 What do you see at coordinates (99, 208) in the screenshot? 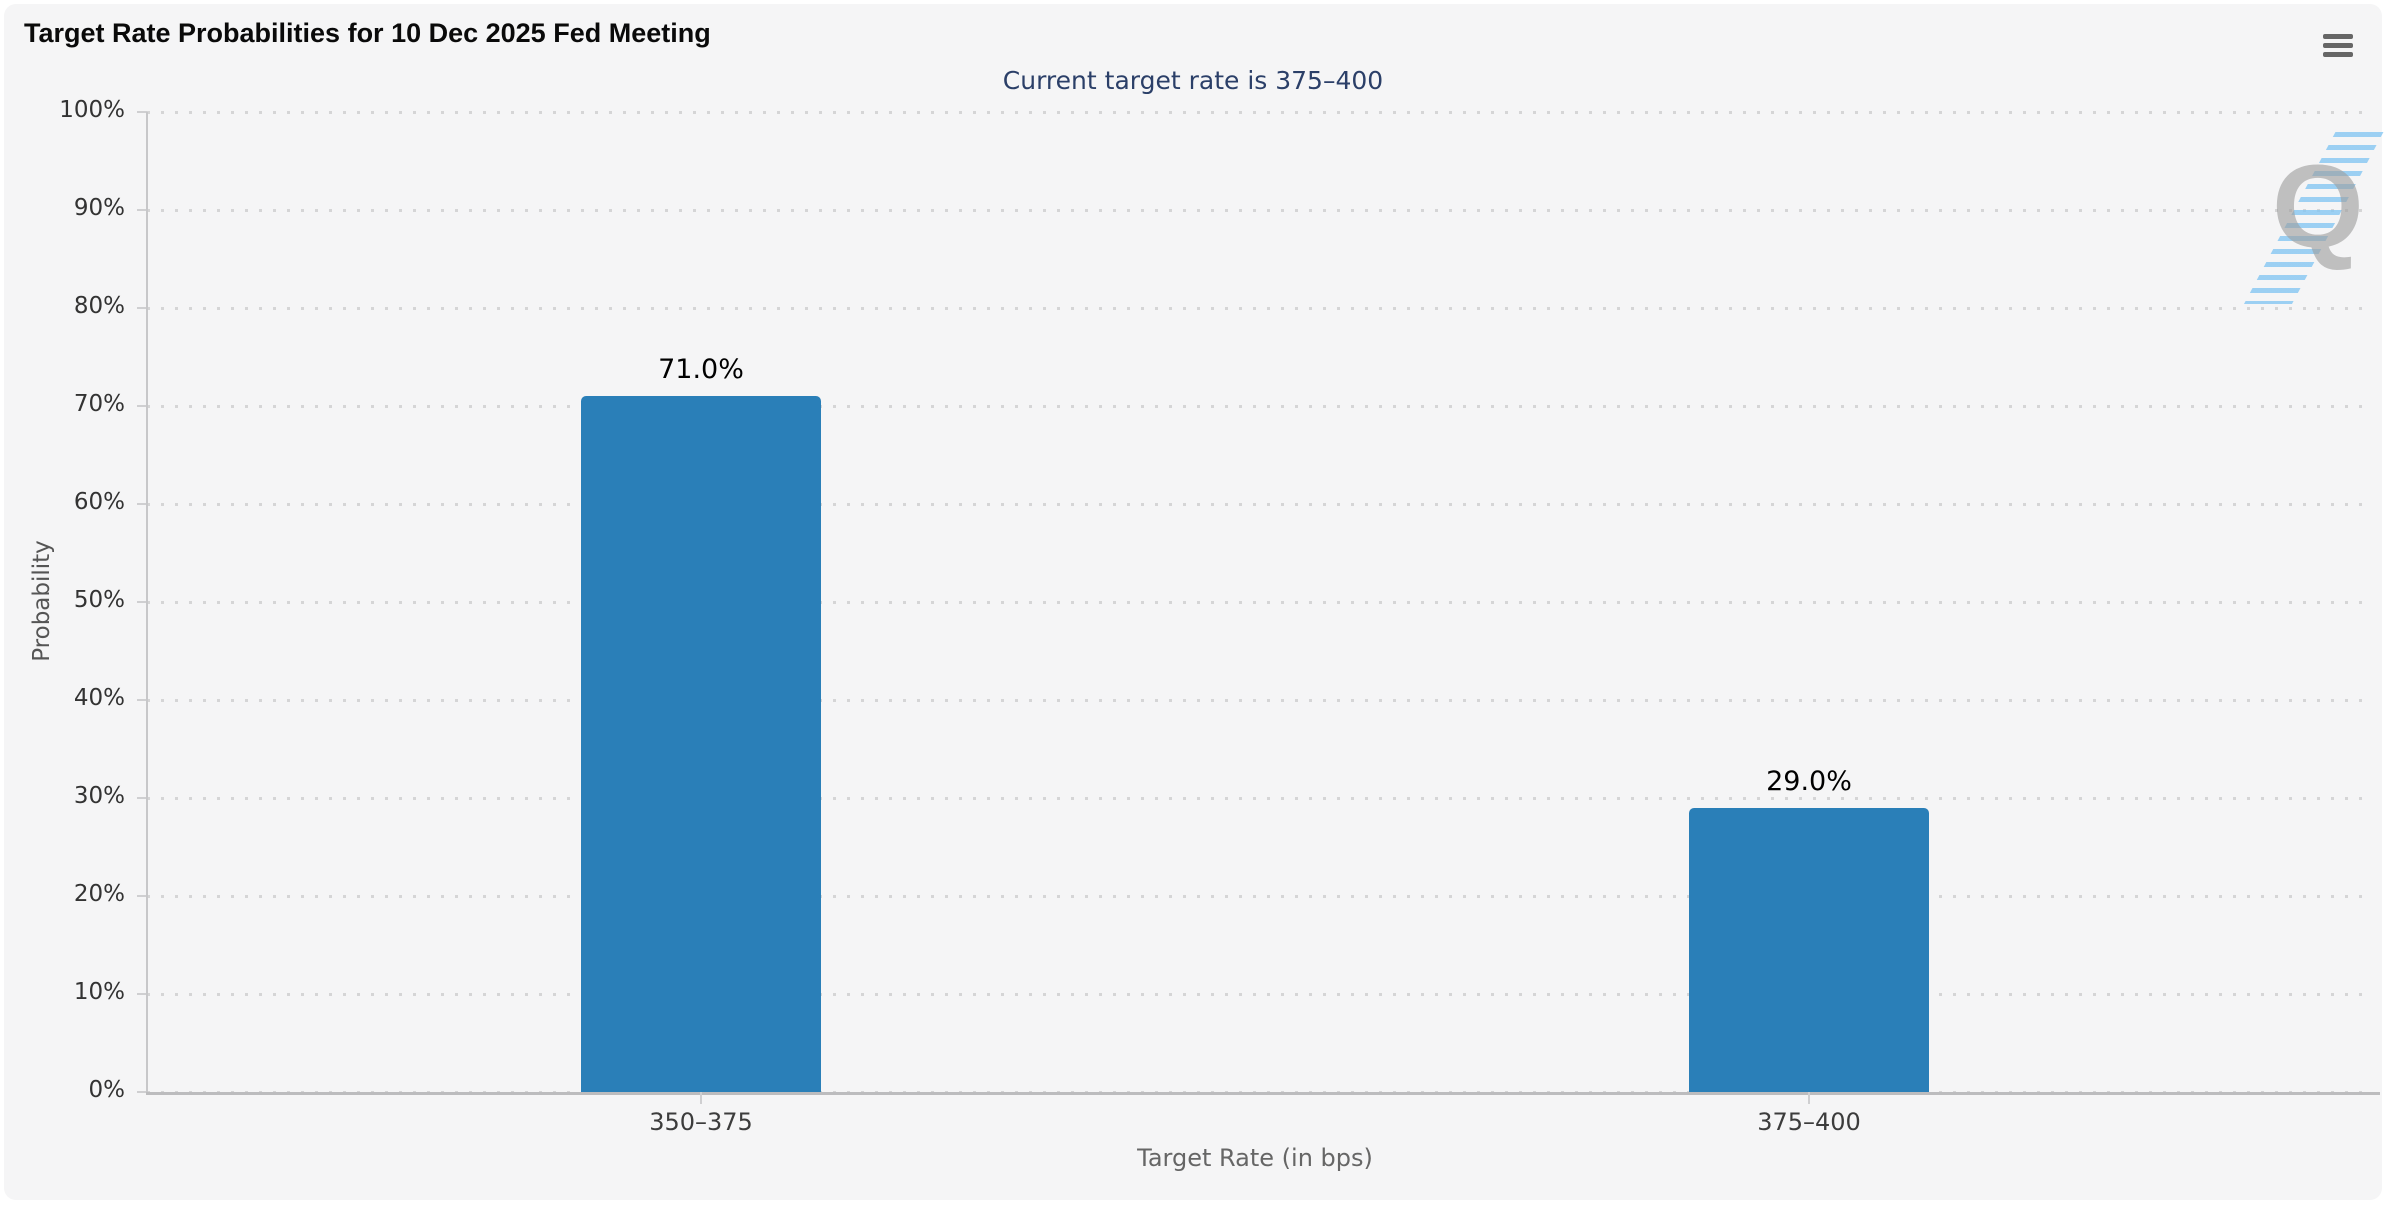
I see `y-tick-label: 90%` at bounding box center [99, 208].